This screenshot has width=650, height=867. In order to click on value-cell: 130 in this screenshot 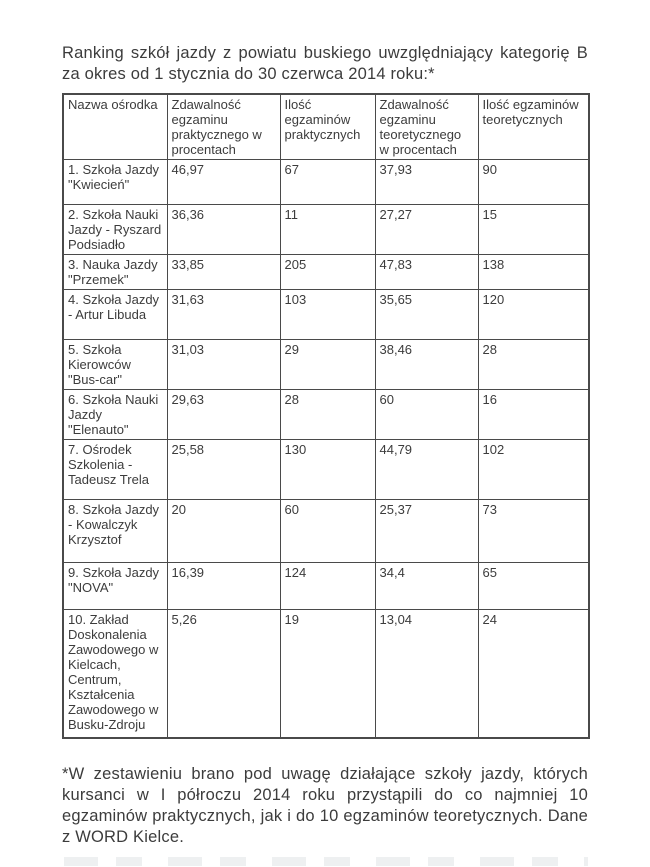, I will do `click(327, 469)`.